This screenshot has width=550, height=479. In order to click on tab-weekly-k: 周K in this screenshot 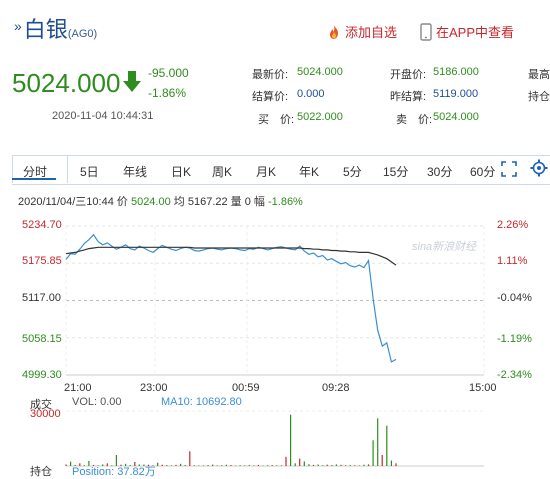, I will do `click(222, 172)`.